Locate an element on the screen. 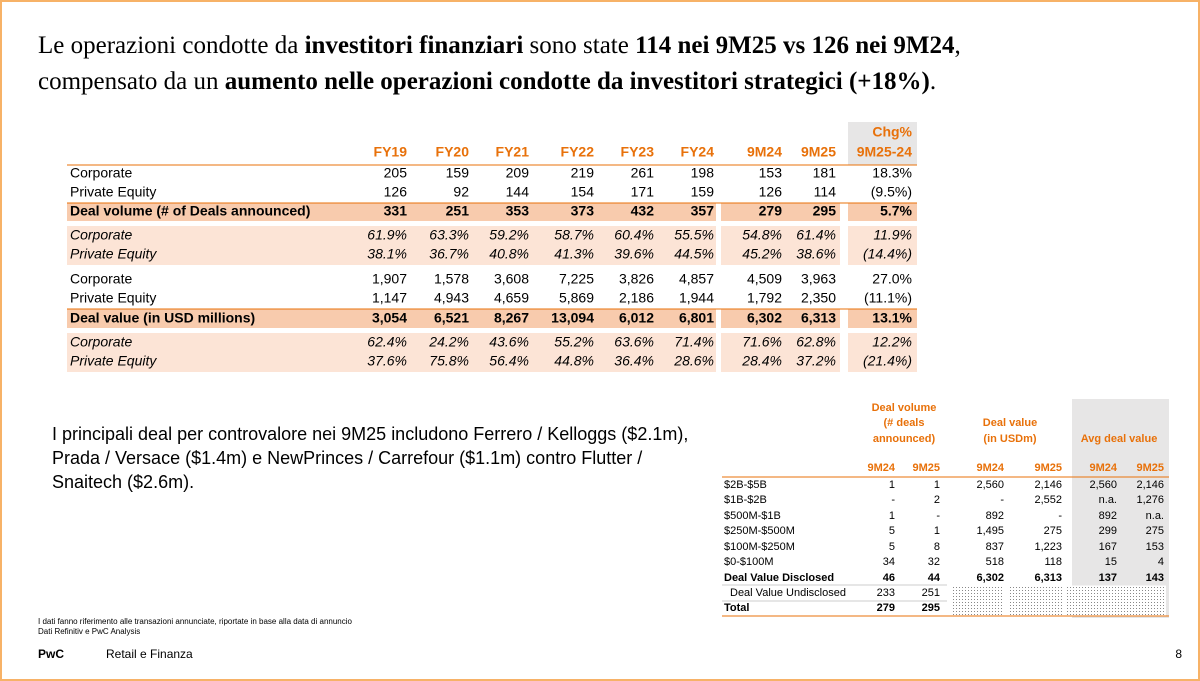 This screenshot has width=1200, height=681. cell: 28.6% is located at coordinates (693, 361).